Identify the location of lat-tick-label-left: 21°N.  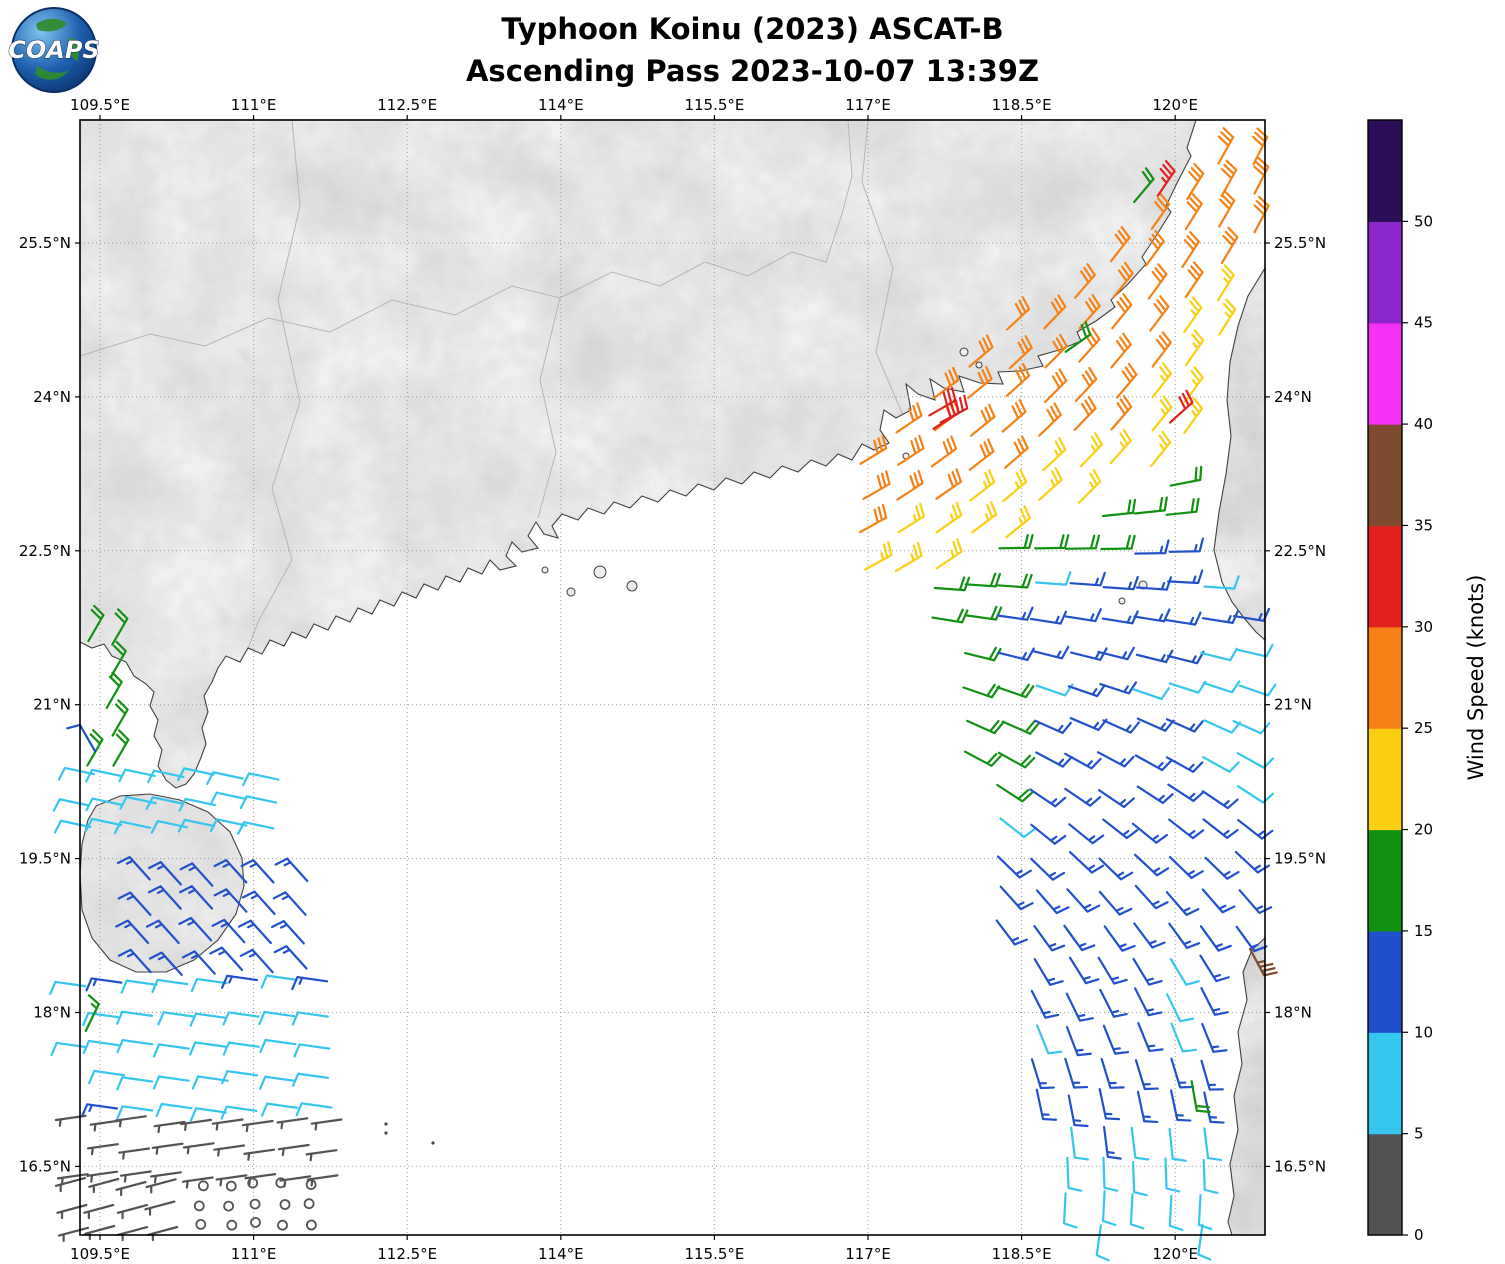
(52, 705).